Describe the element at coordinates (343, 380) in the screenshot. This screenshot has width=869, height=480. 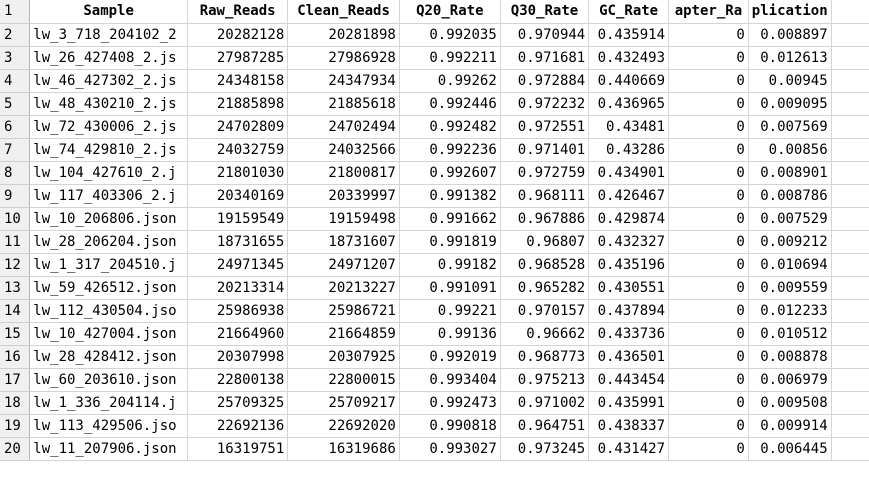
I see `cell-clean-reads: 22800015` at that location.